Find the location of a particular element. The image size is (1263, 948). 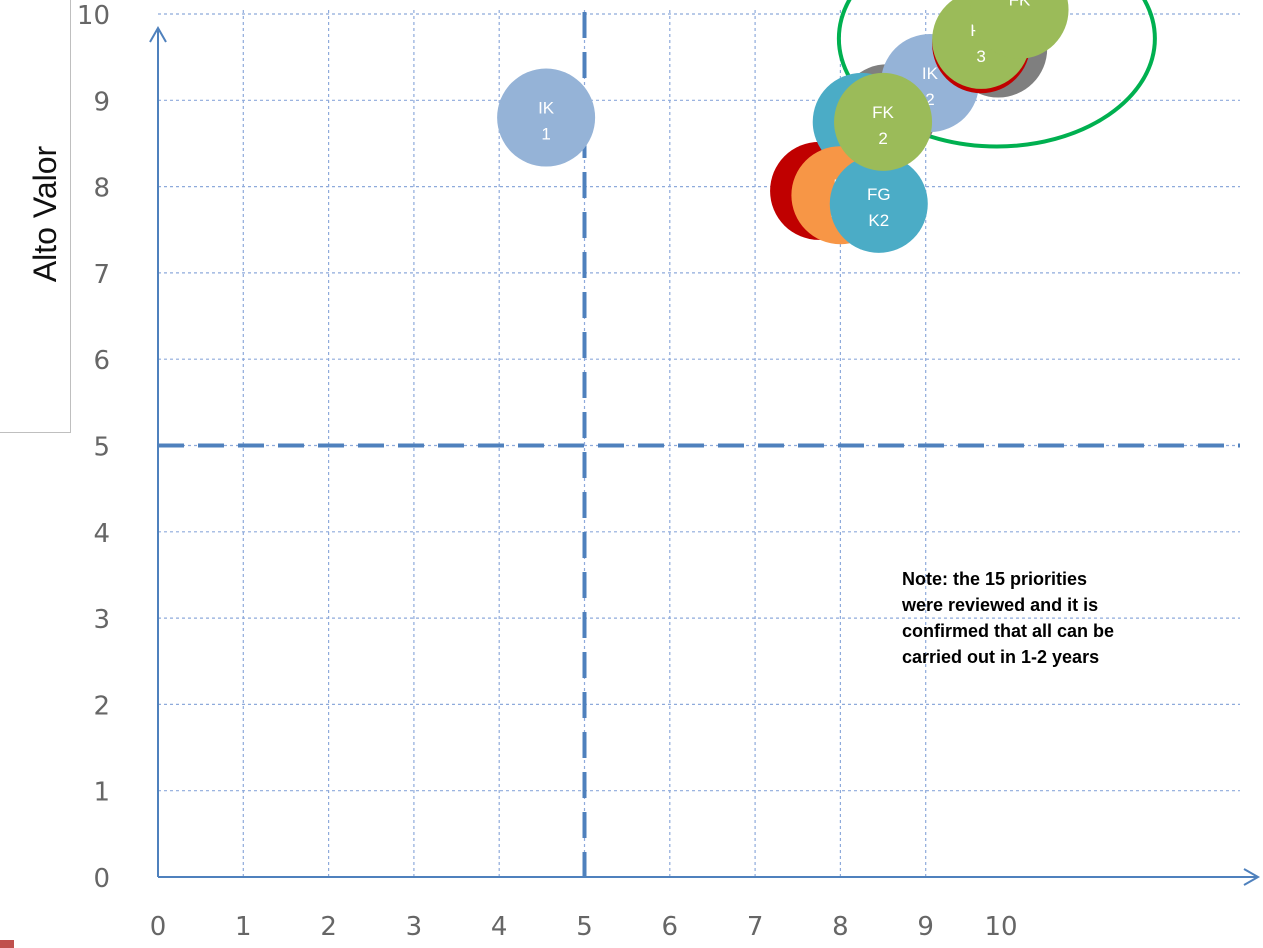

corner-marker is located at coordinates (7, 944).